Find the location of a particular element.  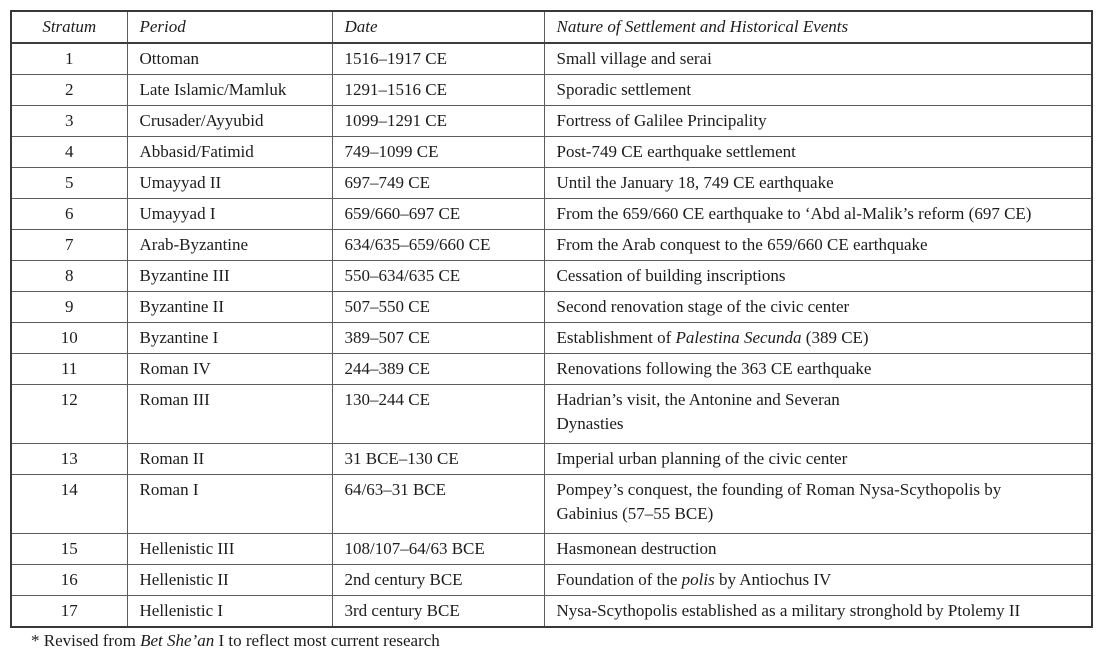

date-cell: 244–389 CE is located at coordinates (438, 369).